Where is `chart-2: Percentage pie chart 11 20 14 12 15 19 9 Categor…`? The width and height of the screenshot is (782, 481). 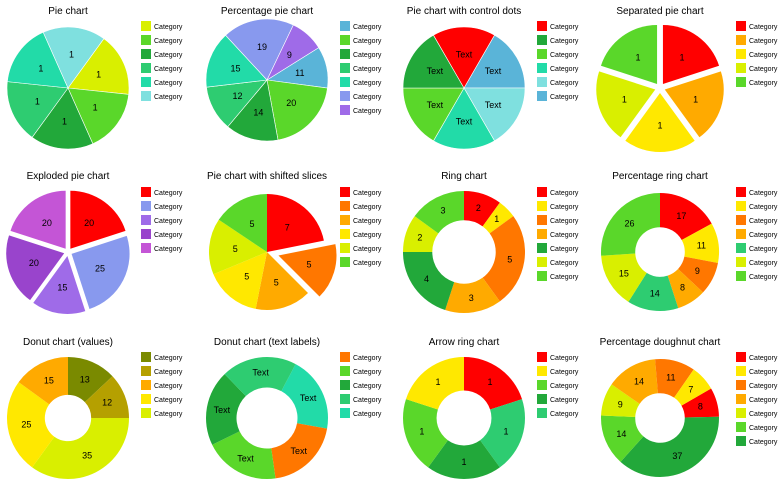
chart-2: Percentage pie chart 11 20 14 12 15 19 9 Categor… is located at coordinates (293, 74).